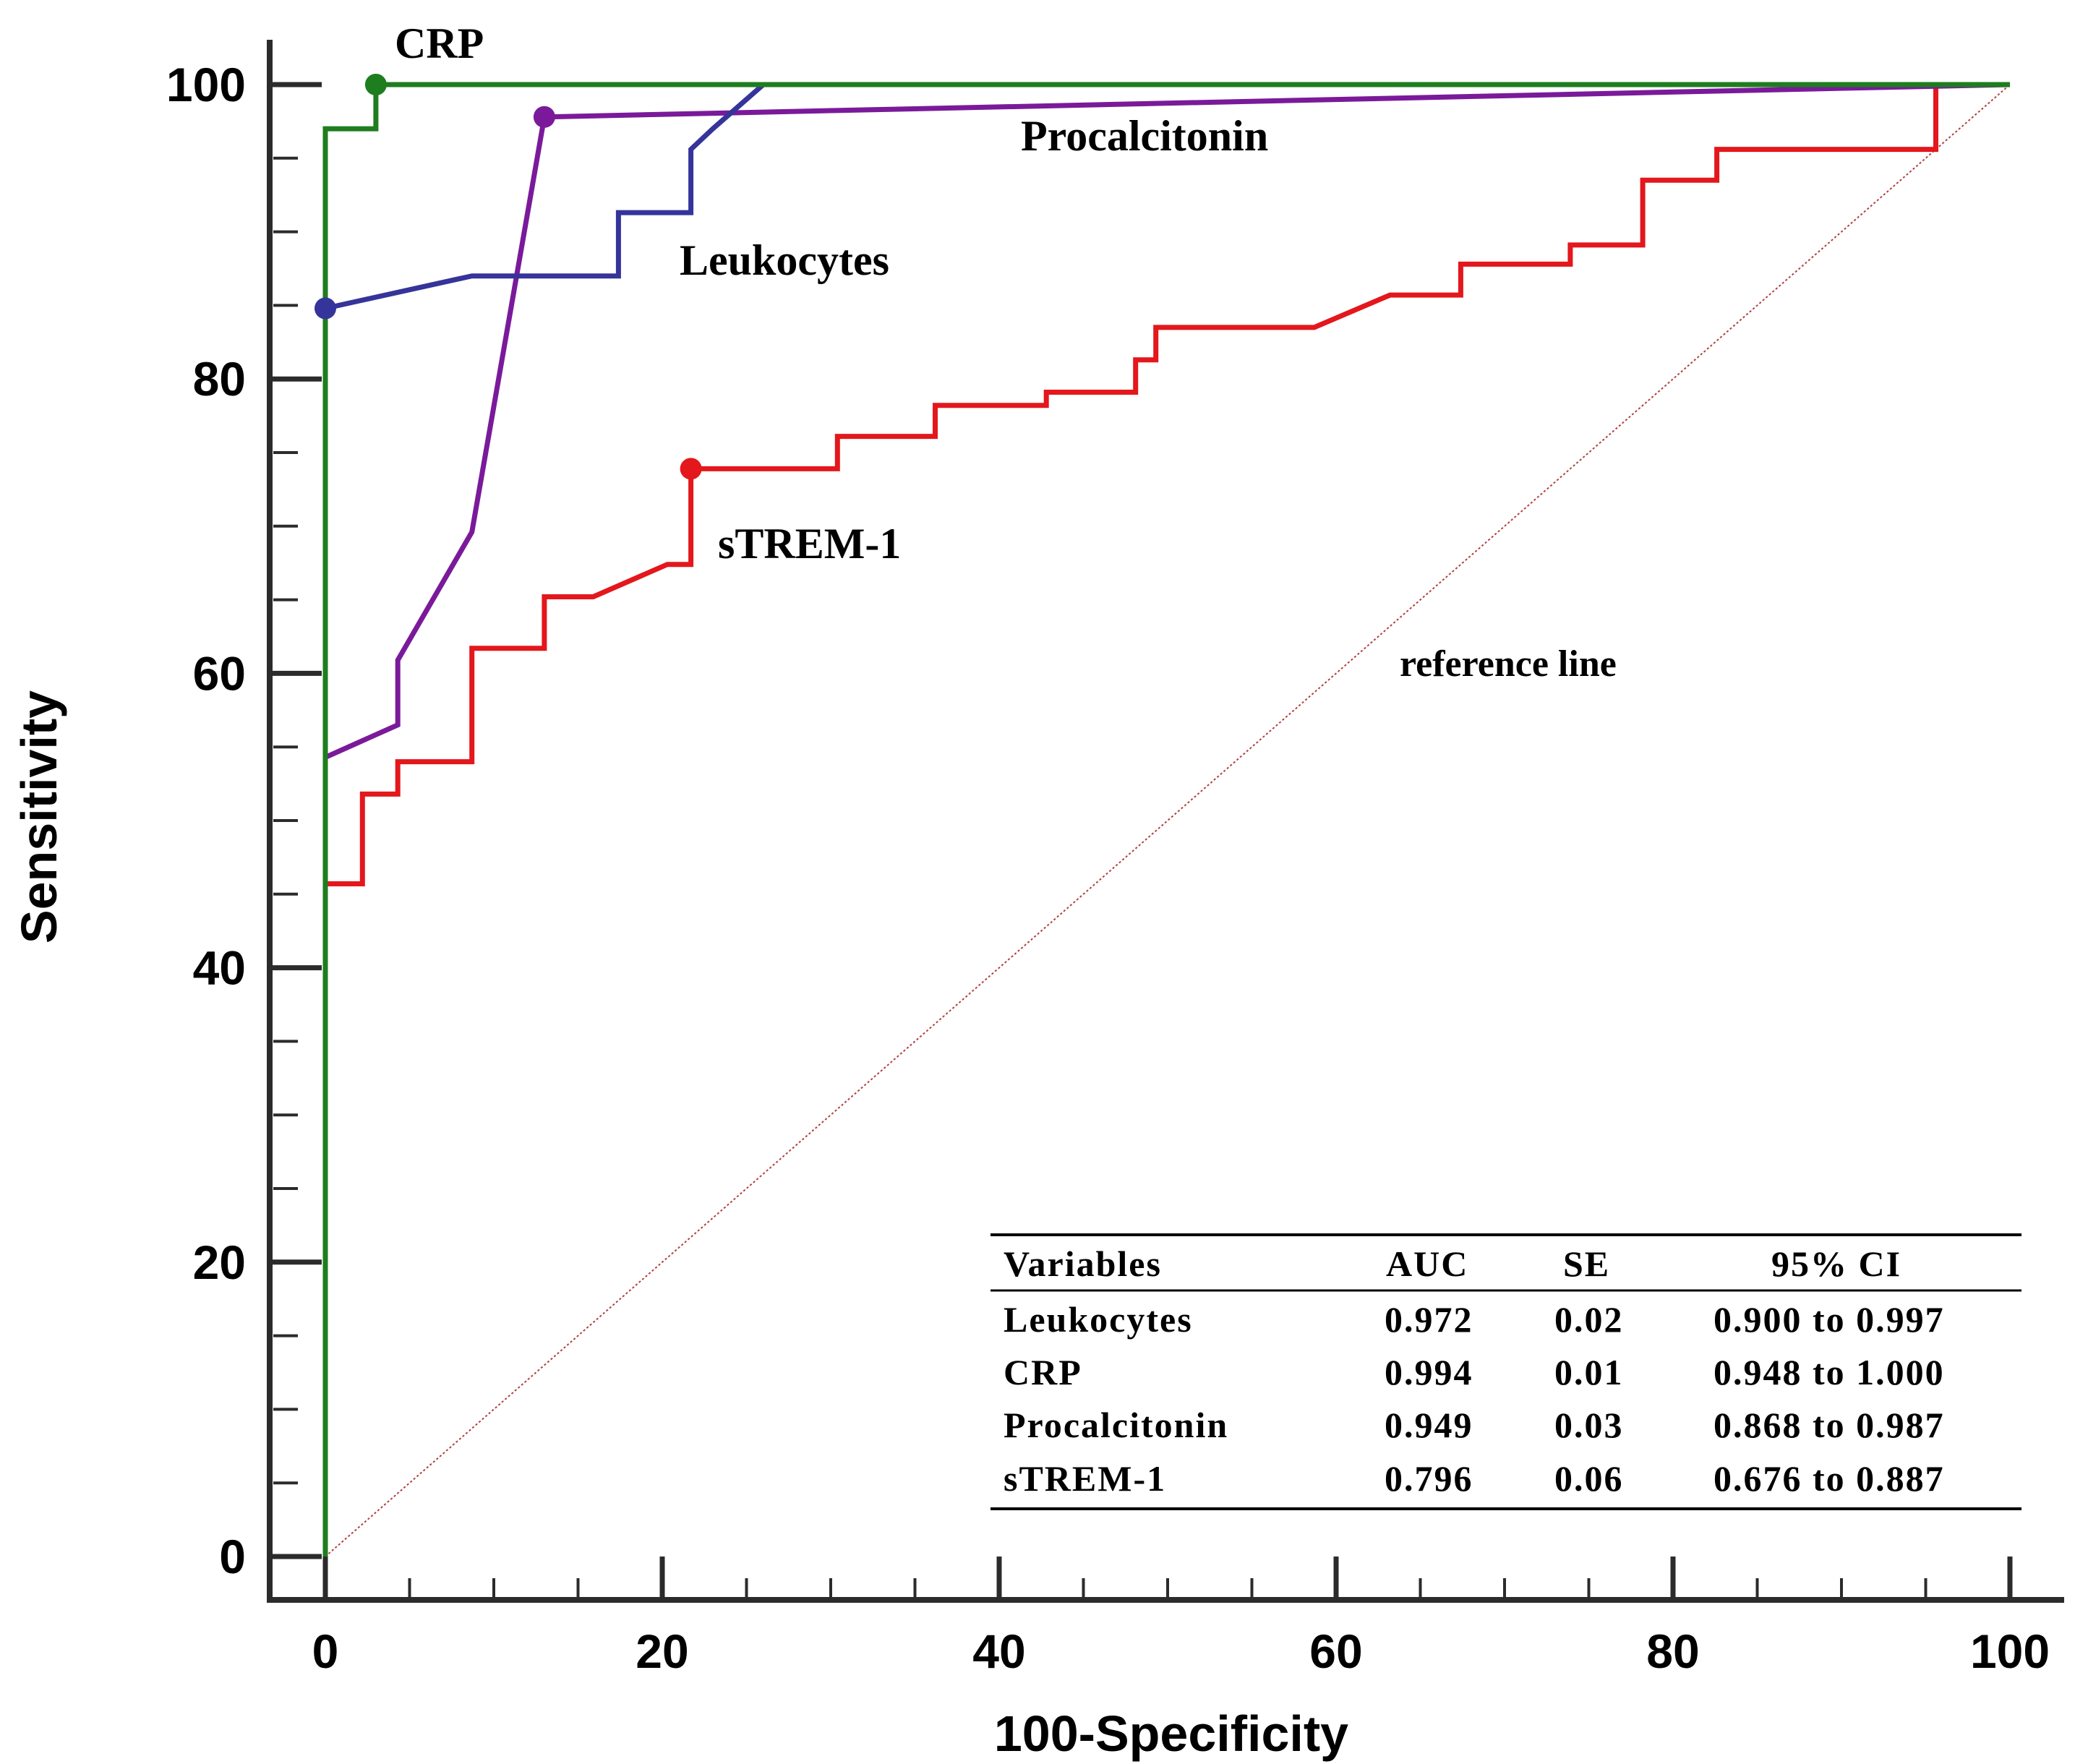 This screenshot has width=2075, height=1764. Describe the element at coordinates (544, 117) in the screenshot. I see `marker-procalcitonin` at that location.